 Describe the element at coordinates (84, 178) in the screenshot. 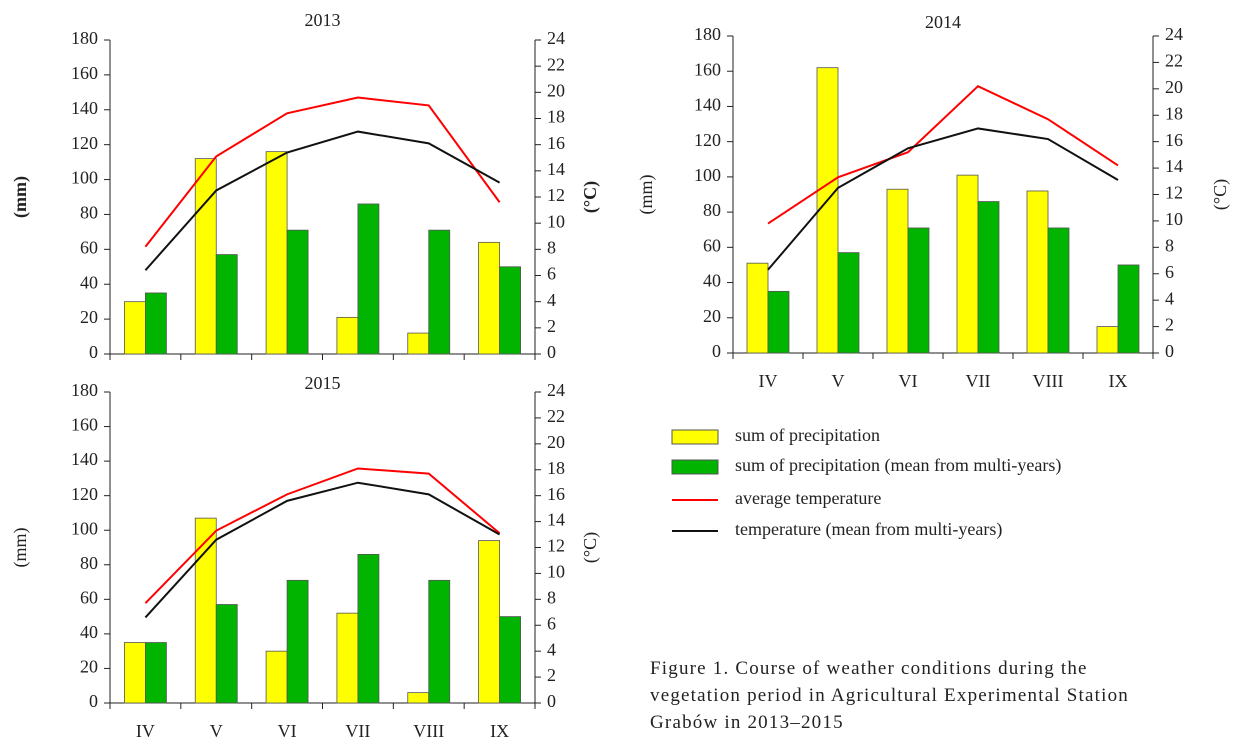

I see `y-tick-label: 100` at that location.